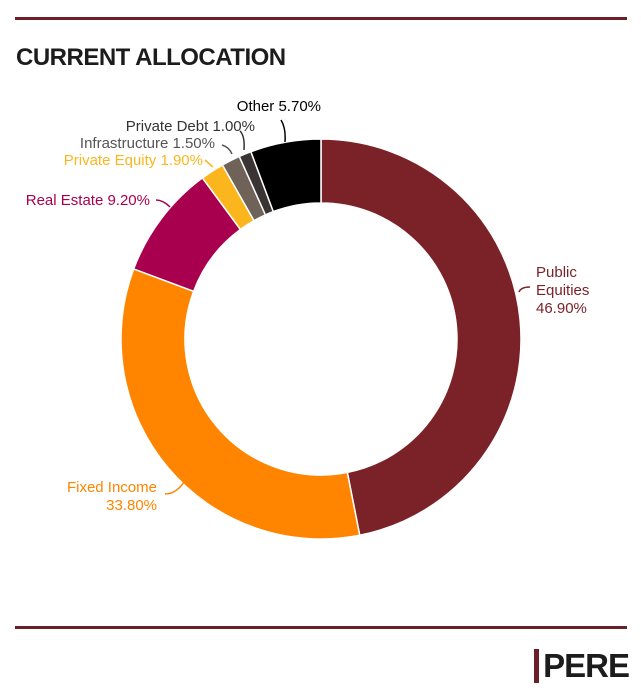 The height and width of the screenshot is (698, 641). I want to click on leader-other, so click(283, 131).